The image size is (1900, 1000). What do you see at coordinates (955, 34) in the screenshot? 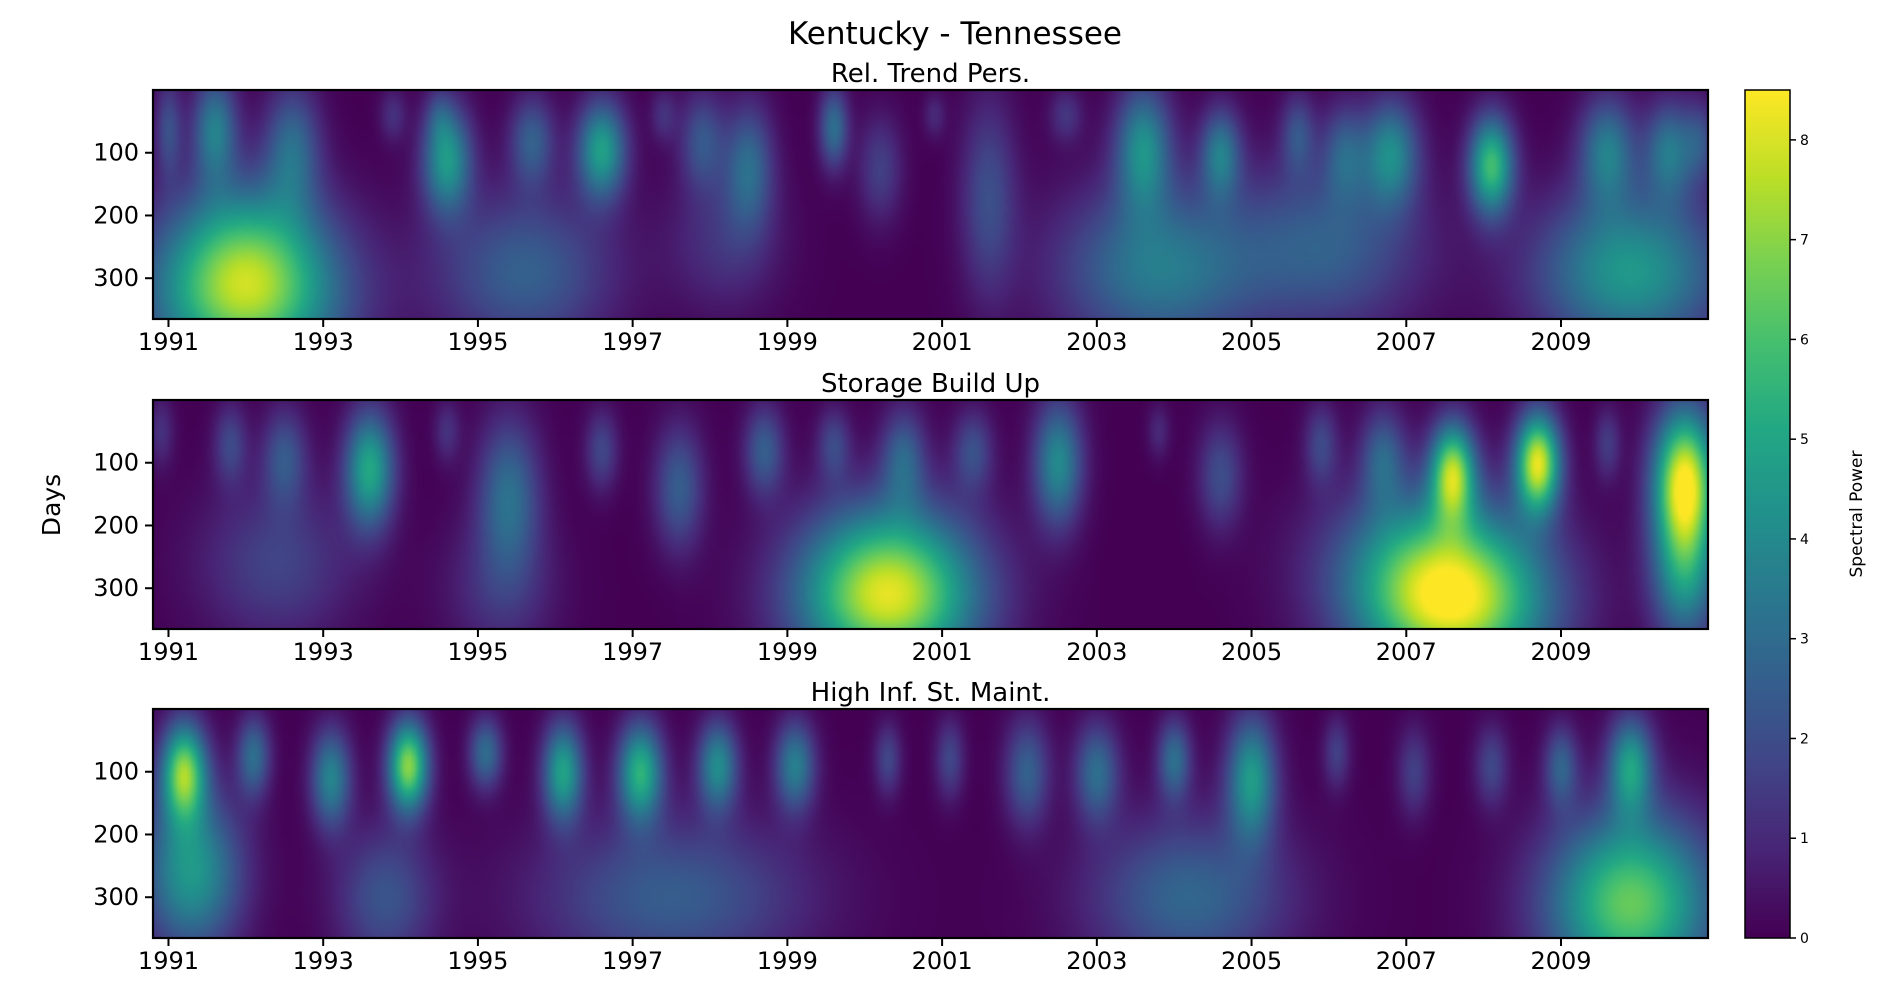
I see `figure-title: Kentucky - Tennessee` at bounding box center [955, 34].